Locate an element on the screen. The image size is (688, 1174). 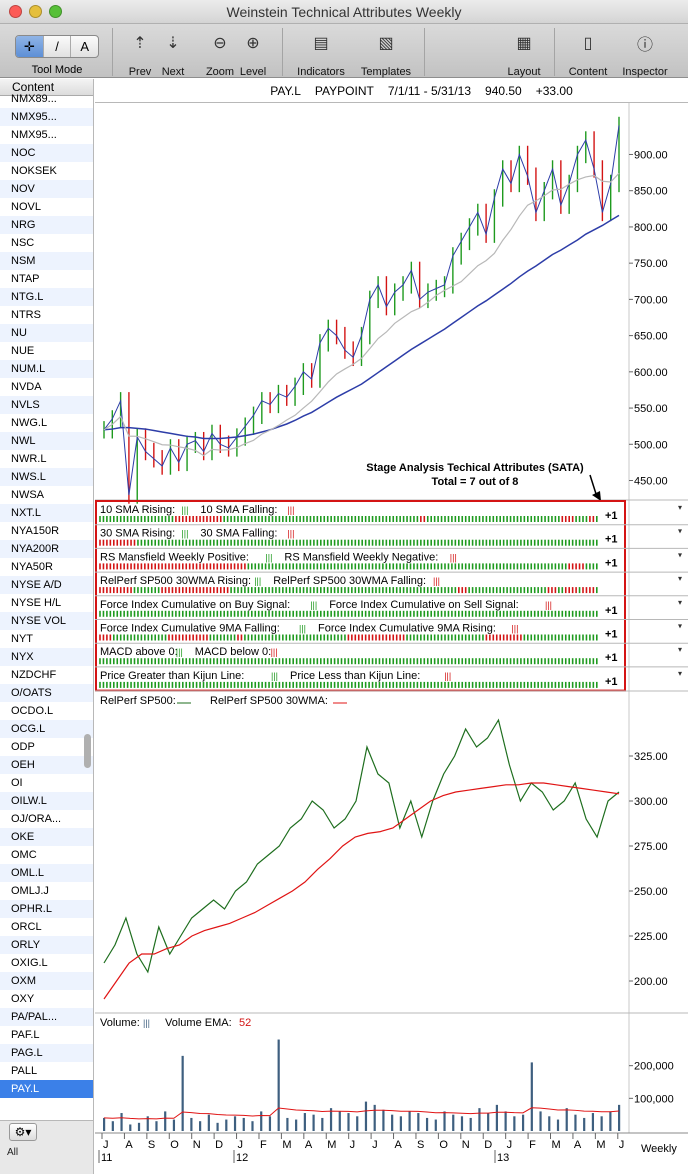
tool-mode-segmented-control: ✛ / A is located at coordinates (57, 46).